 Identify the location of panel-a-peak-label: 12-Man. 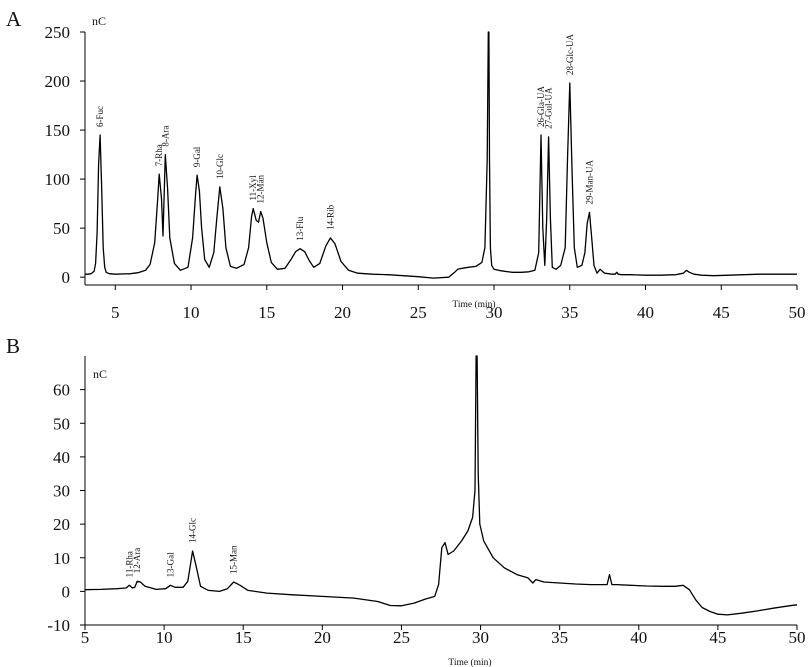
(261, 188).